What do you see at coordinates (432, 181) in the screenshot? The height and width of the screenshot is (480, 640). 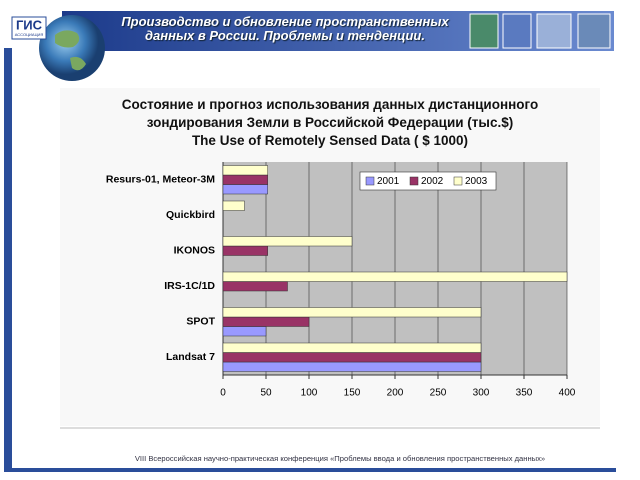 I see `legend-label: 2002` at bounding box center [432, 181].